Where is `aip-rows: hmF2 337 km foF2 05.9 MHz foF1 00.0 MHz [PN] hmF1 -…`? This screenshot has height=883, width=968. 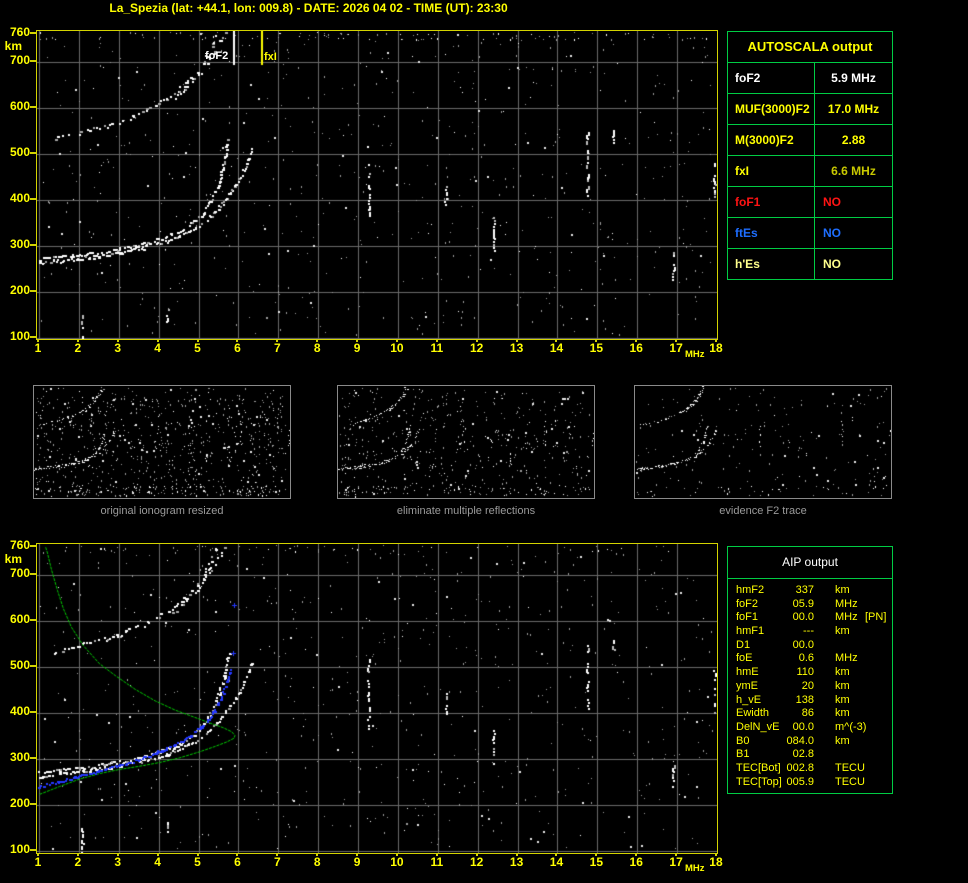
aip-rows: hmF2 337 km foF2 05.9 MHz foF1 00.0 MHz [PN] hmF1 -… is located at coordinates (810, 686).